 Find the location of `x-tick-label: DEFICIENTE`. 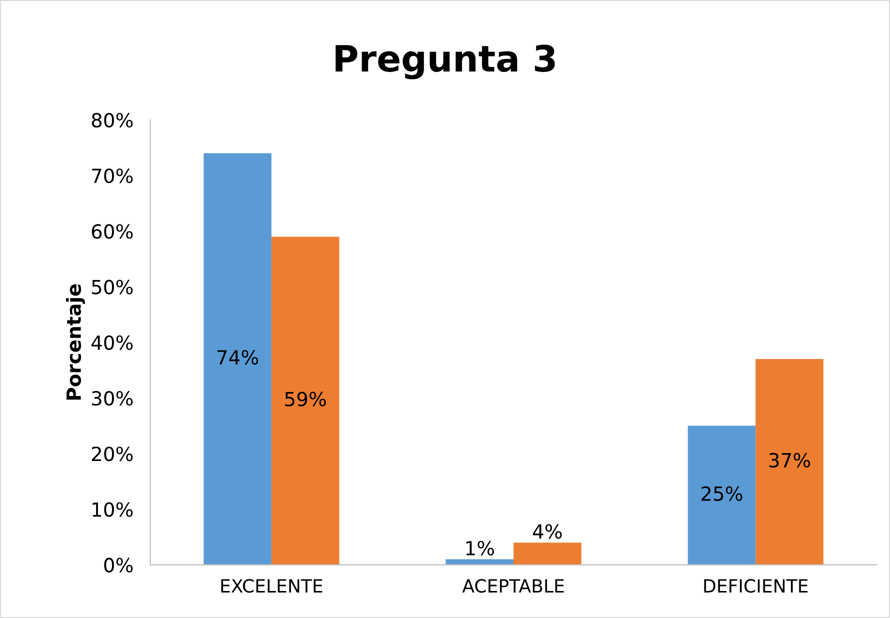

x-tick-label: DEFICIENTE is located at coordinates (756, 586).